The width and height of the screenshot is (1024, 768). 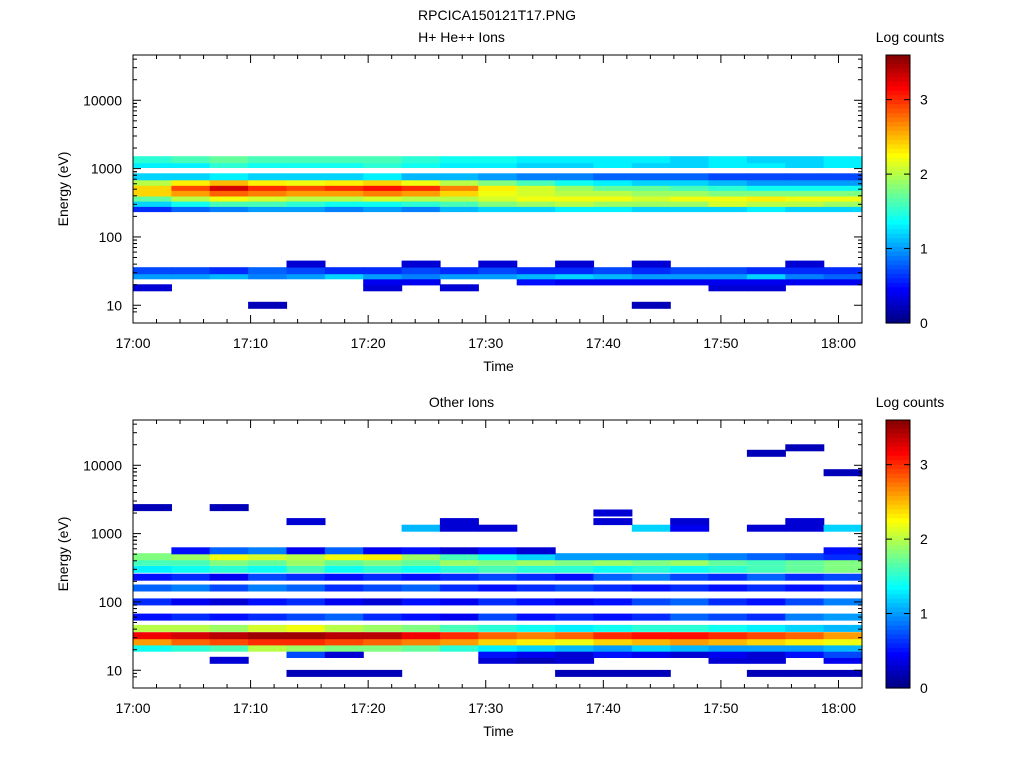 I want to click on y-tick-label: 10000, so click(x=102, y=100).